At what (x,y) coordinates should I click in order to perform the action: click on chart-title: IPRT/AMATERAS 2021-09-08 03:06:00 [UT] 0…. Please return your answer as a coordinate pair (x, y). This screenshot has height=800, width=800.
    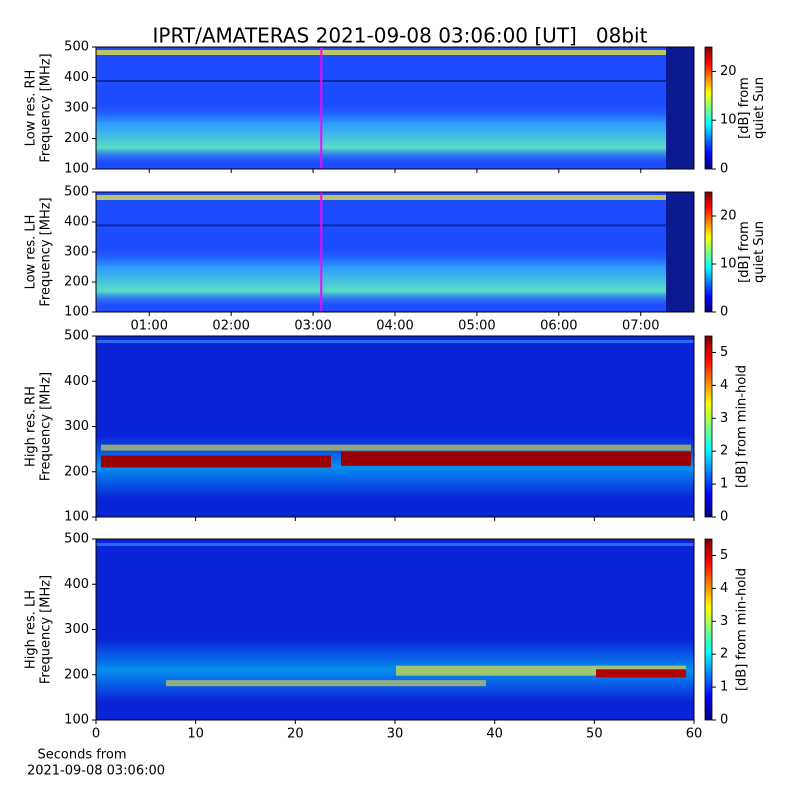
    Looking at the image, I should click on (400, 36).